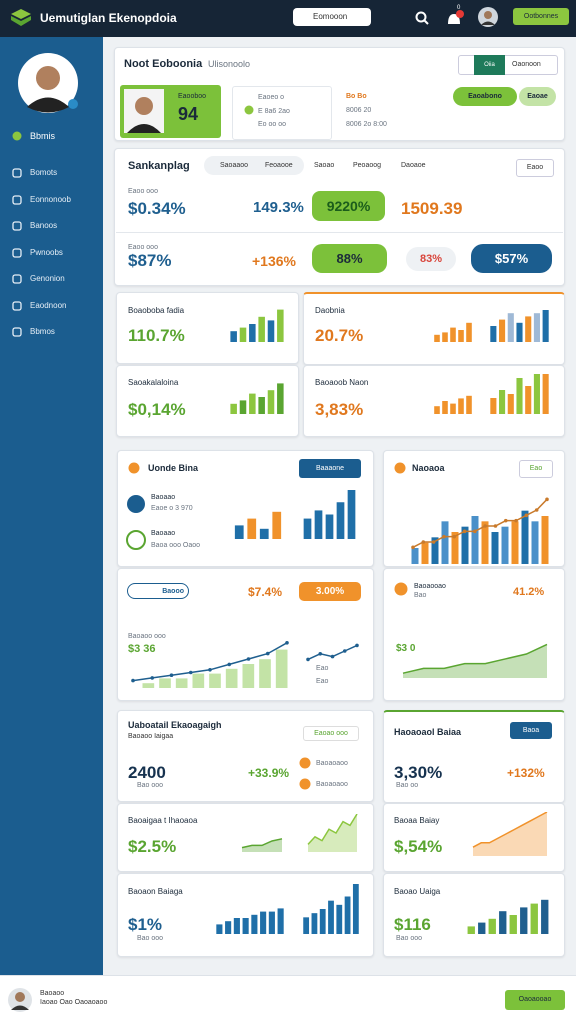 The image size is (576, 1025). I want to click on item-detail: Baoa ooo Oaoo, so click(176, 545).